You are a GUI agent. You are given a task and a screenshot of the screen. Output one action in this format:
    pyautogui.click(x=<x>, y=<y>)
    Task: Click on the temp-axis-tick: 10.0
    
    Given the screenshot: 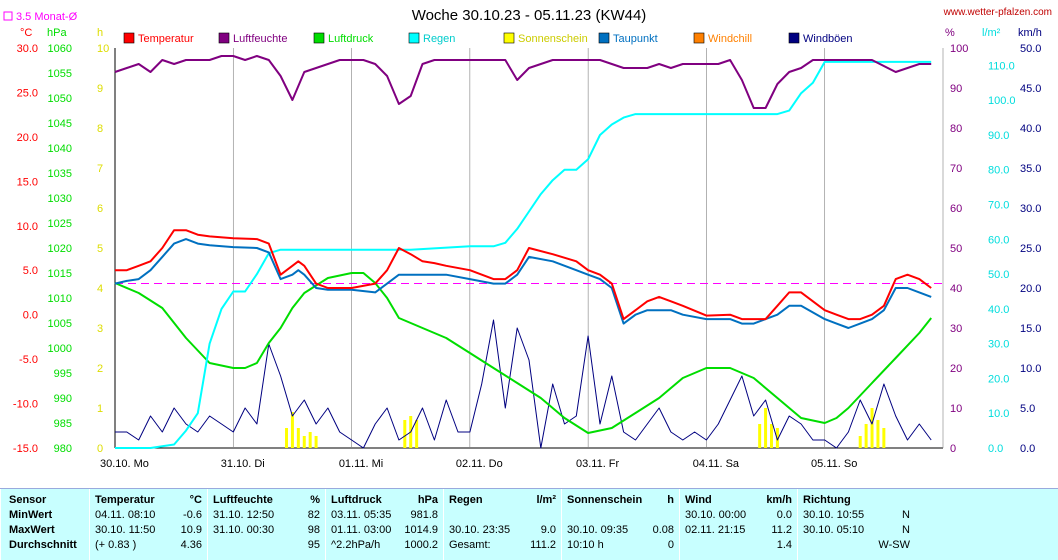 What is the action you would take?
    pyautogui.click(x=27, y=227)
    